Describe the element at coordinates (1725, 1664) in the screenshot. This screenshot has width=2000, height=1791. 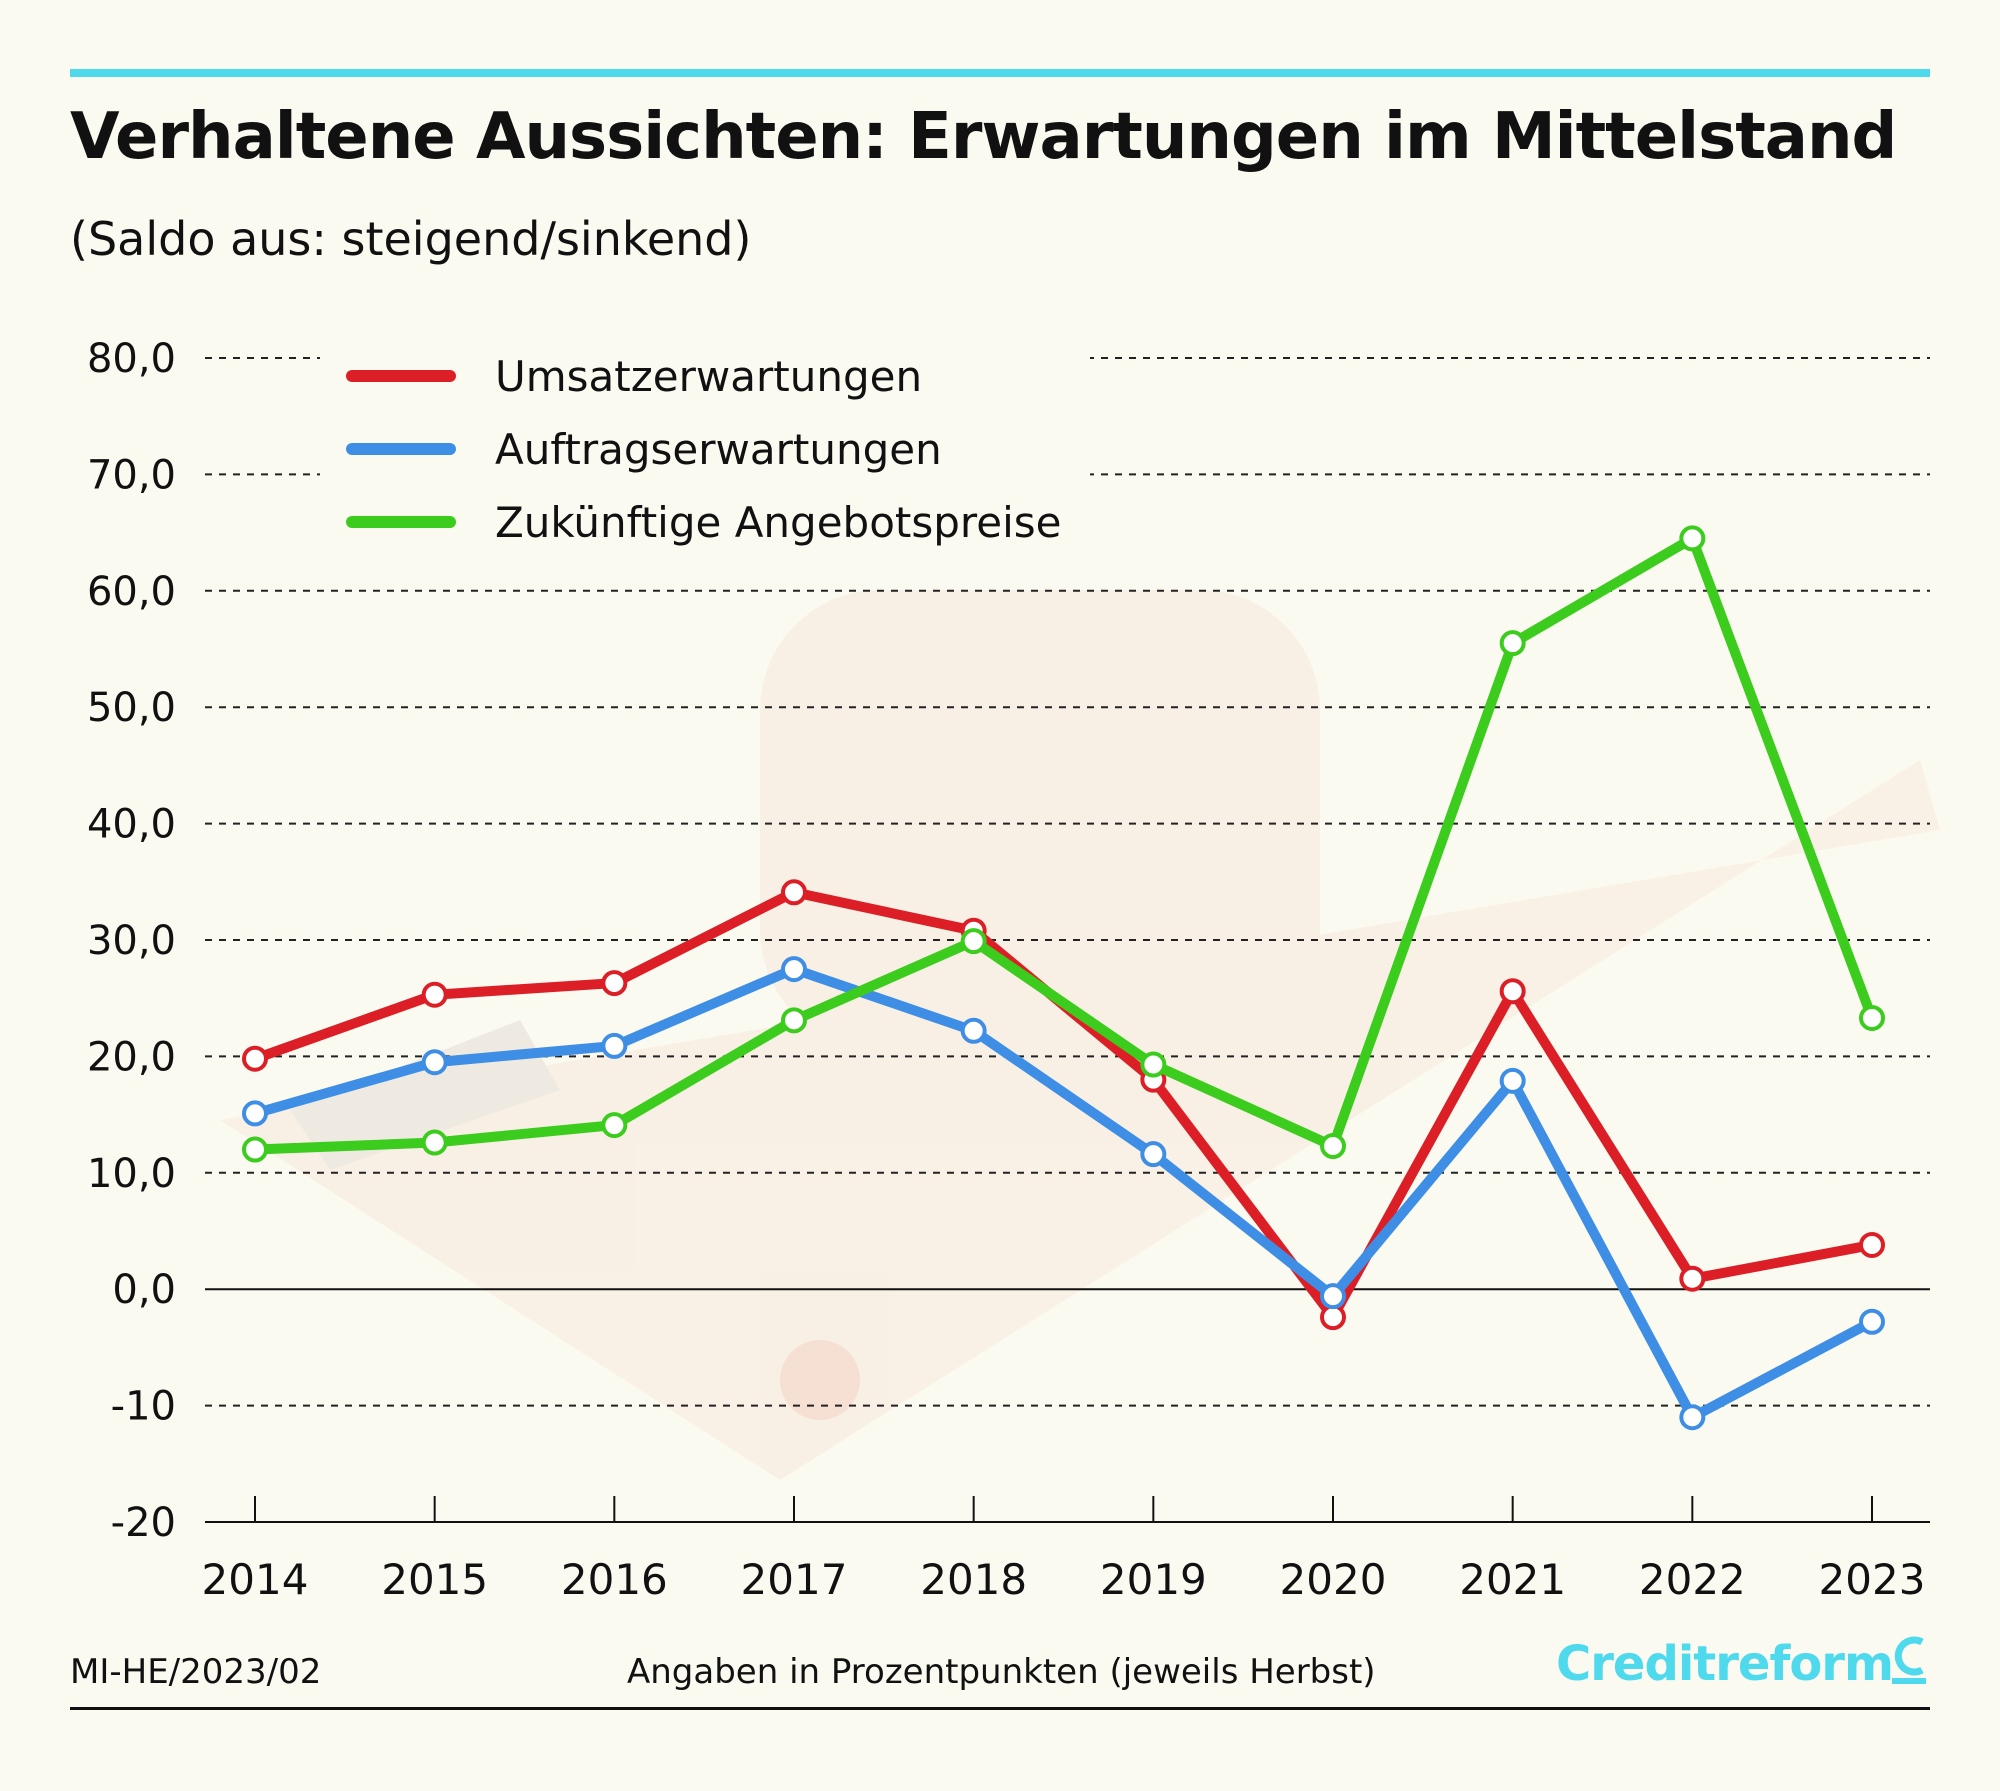
I see `brand-logo-text: Creditreform` at that location.